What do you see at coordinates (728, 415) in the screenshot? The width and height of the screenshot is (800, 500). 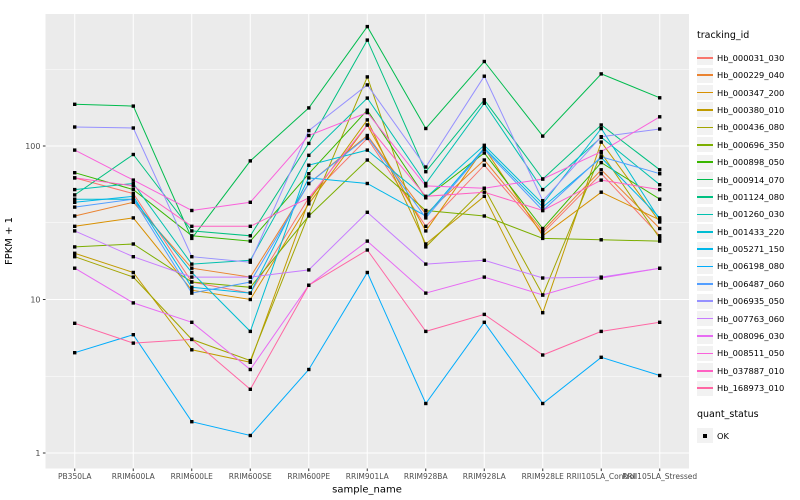 I see `legend2-title: quant_status` at bounding box center [728, 415].